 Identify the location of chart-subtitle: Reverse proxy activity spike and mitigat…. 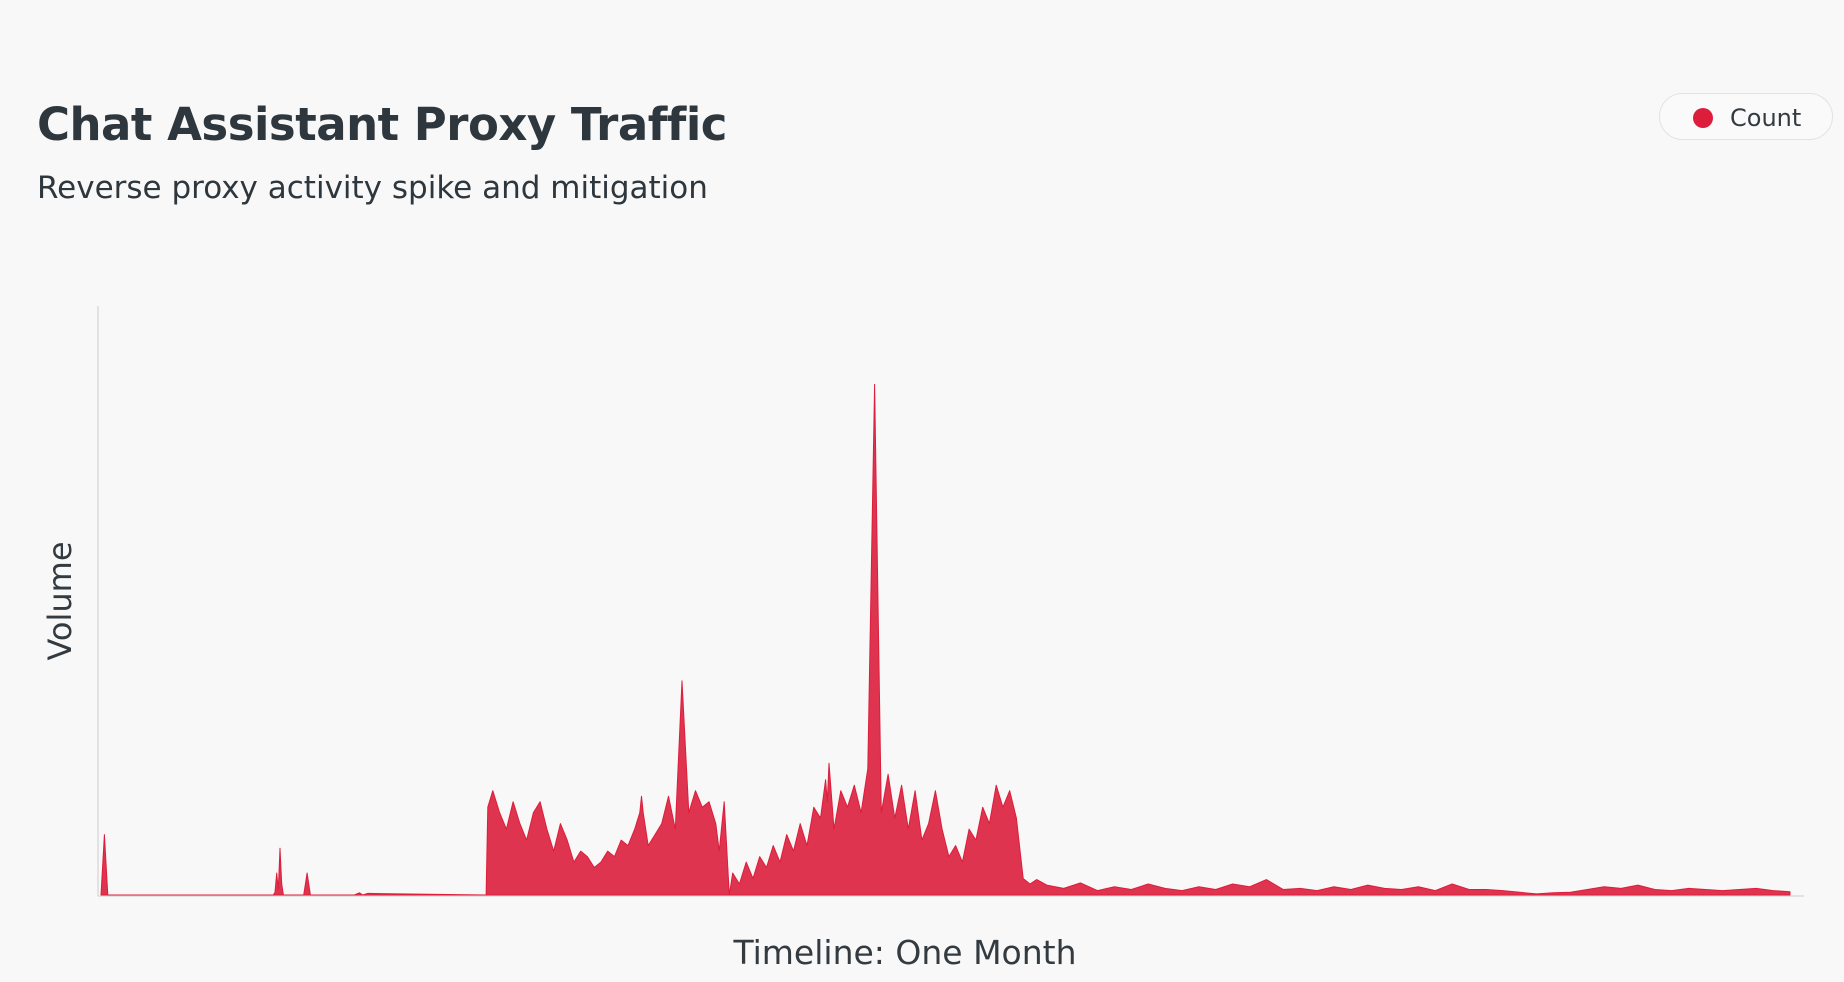
(372, 188).